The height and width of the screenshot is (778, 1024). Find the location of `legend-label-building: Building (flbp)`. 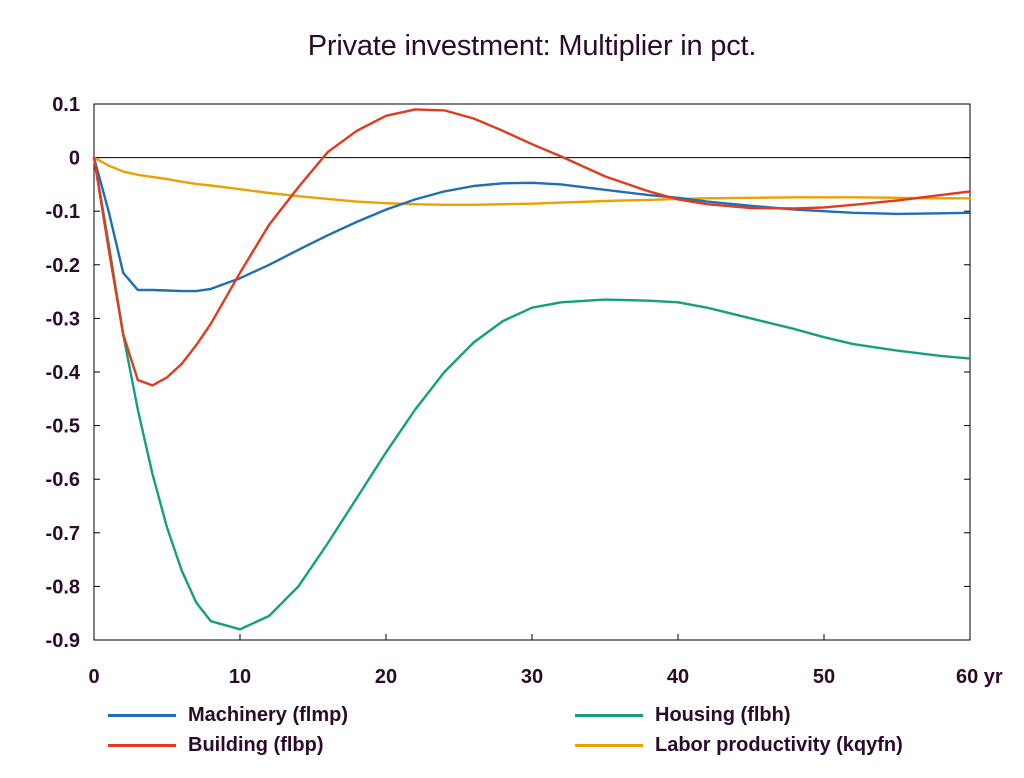

legend-label-building: Building (flbp) is located at coordinates (256, 745).